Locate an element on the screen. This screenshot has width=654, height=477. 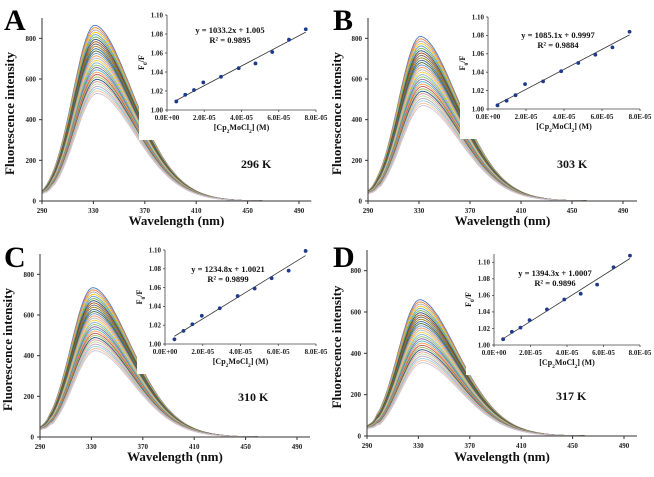
fit-equation: y = 1085.1x + 0.9997 is located at coordinates (558, 35).